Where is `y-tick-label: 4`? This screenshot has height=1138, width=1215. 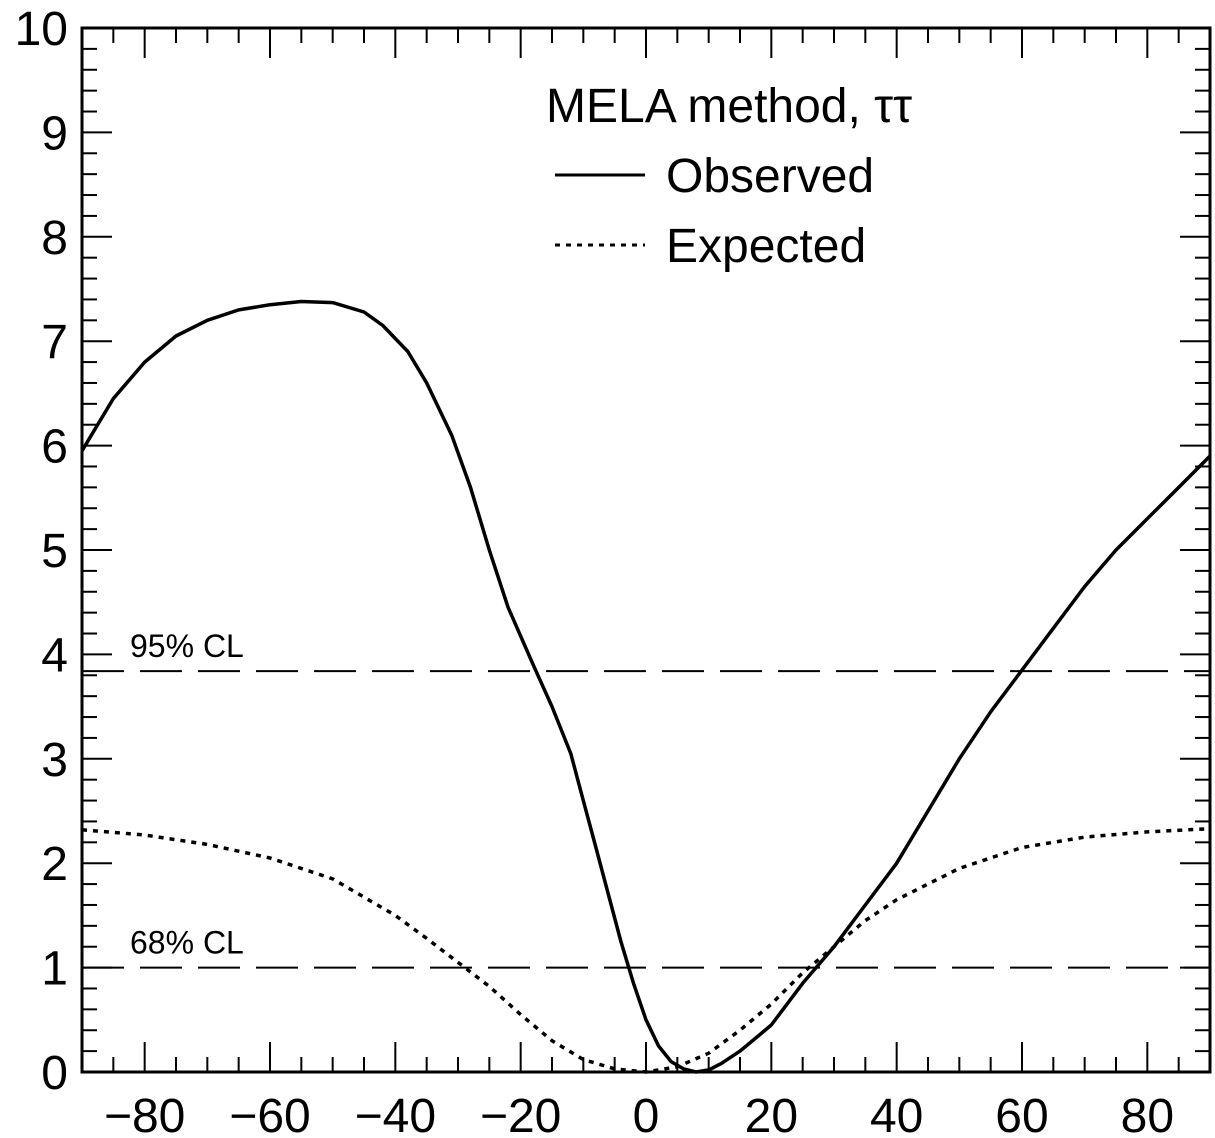
y-tick-label: 4 is located at coordinates (54, 655).